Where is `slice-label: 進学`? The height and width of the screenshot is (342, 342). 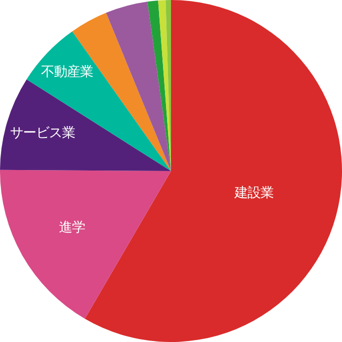 slice-label: 進学 is located at coordinates (72, 228).